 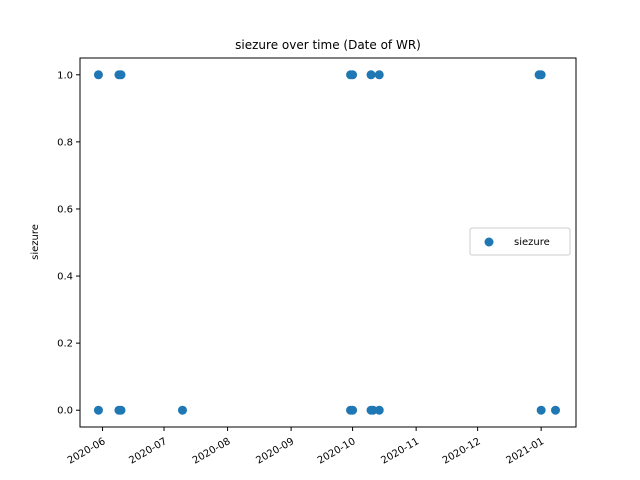 What do you see at coordinates (65, 209) in the screenshot?
I see `y-tick-label: 0.6` at bounding box center [65, 209].